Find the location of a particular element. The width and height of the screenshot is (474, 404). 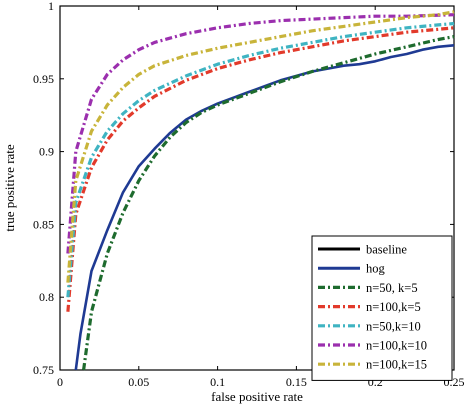

y-tick-label: 1 is located at coordinates (51, 6).